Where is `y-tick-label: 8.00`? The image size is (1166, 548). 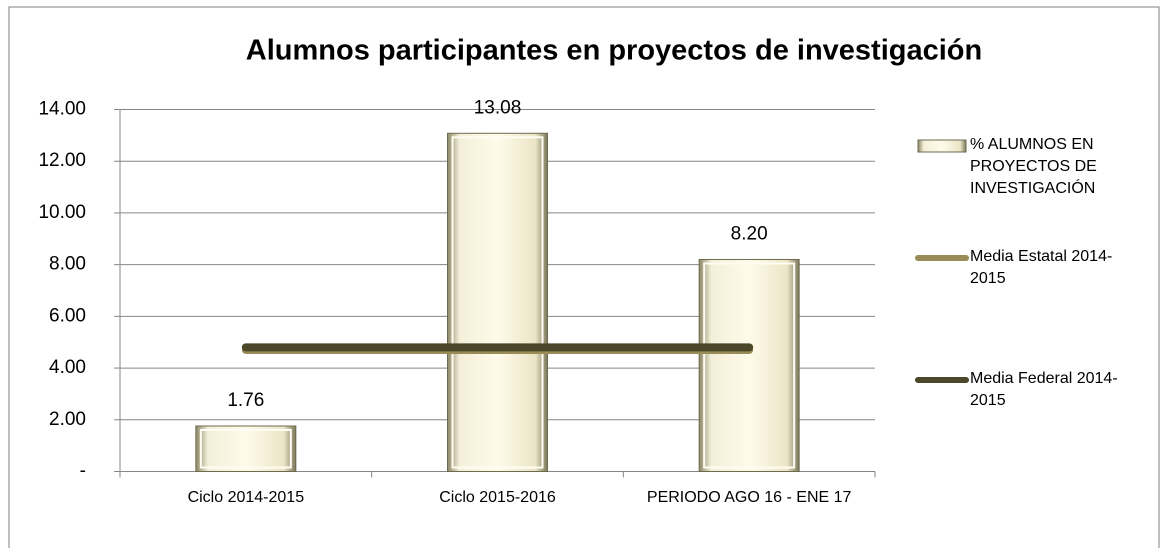 y-tick-label: 8.00 is located at coordinates (67, 264).